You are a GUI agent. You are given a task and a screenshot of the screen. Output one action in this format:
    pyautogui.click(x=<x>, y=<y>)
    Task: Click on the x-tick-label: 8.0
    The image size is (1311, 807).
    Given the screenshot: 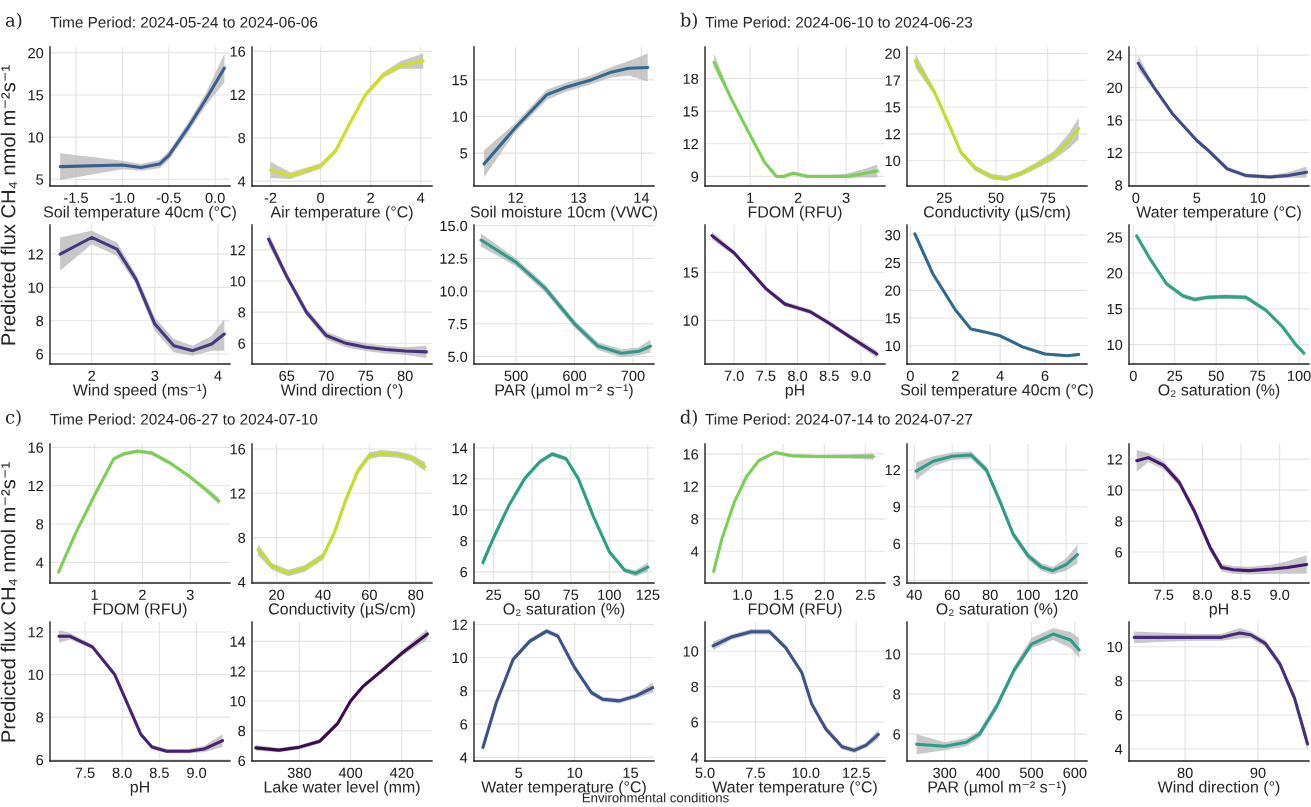 What is the action you would take?
    pyautogui.click(x=122, y=772)
    